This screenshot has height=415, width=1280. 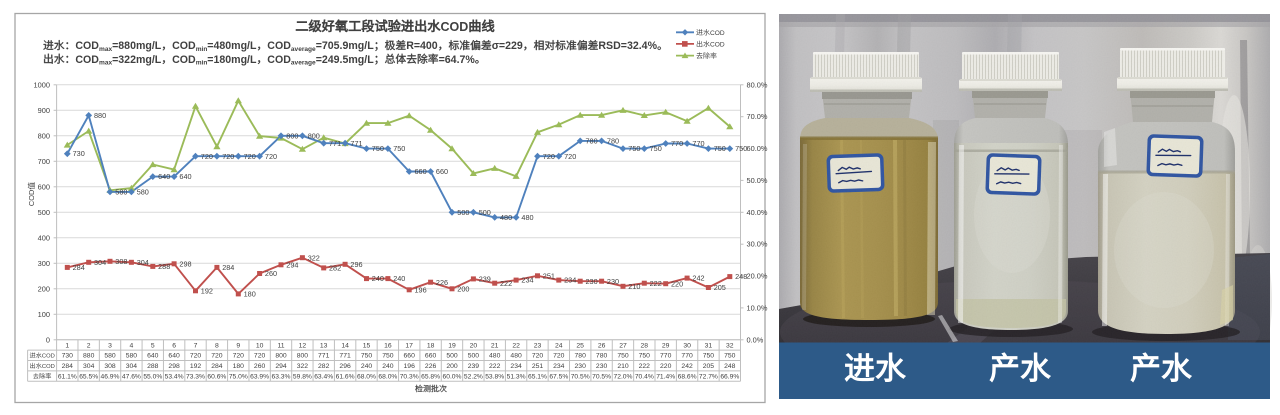 What do you see at coordinates (292, 264) in the screenshot?
I see `svg-text: 294` at bounding box center [292, 264].